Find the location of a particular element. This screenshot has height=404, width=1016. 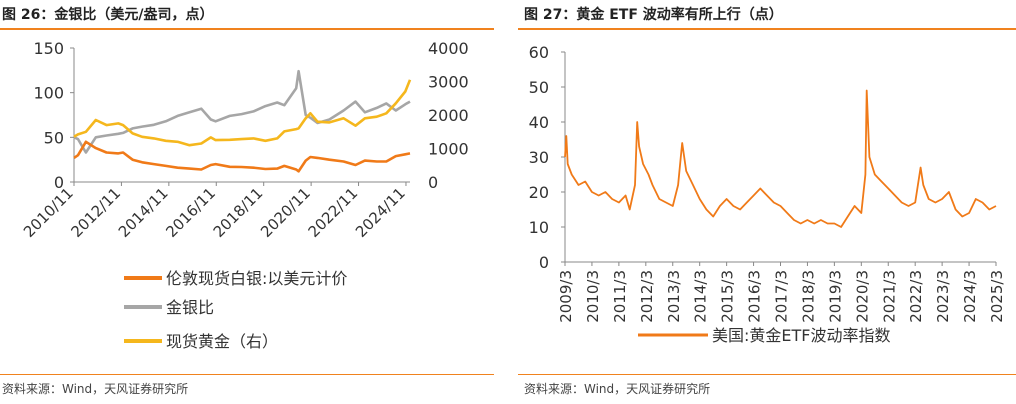

y-tick-label: 40 is located at coordinates (539, 122).